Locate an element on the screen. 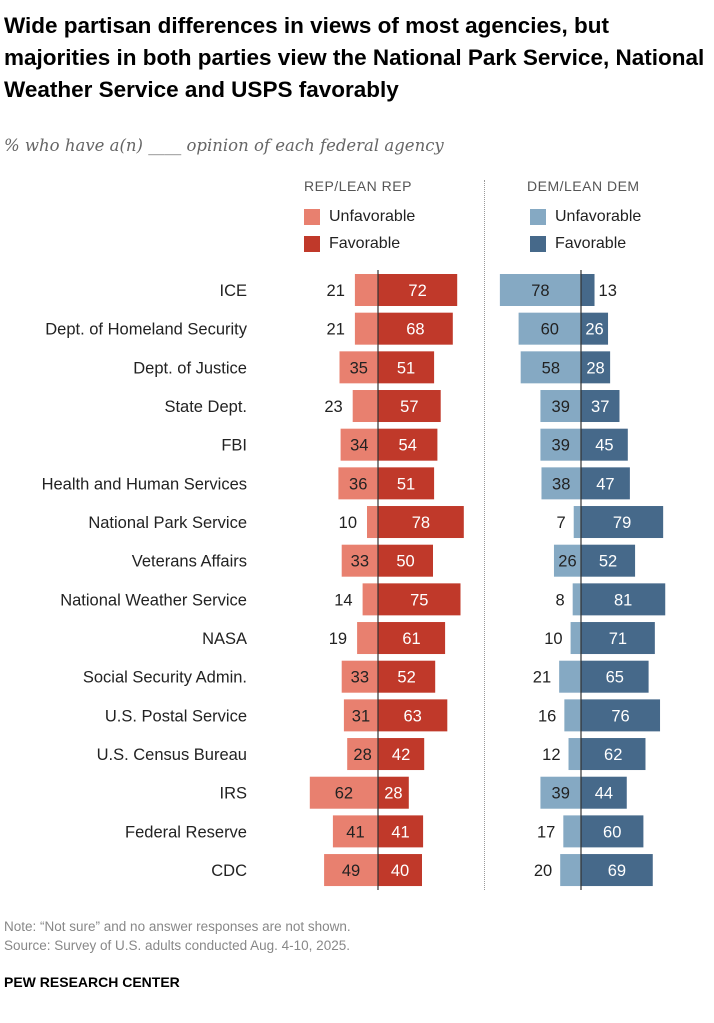 Image resolution: width=714 pixels, height=1023 pixels. category-label: U.S. Postal Service is located at coordinates (176, 716).